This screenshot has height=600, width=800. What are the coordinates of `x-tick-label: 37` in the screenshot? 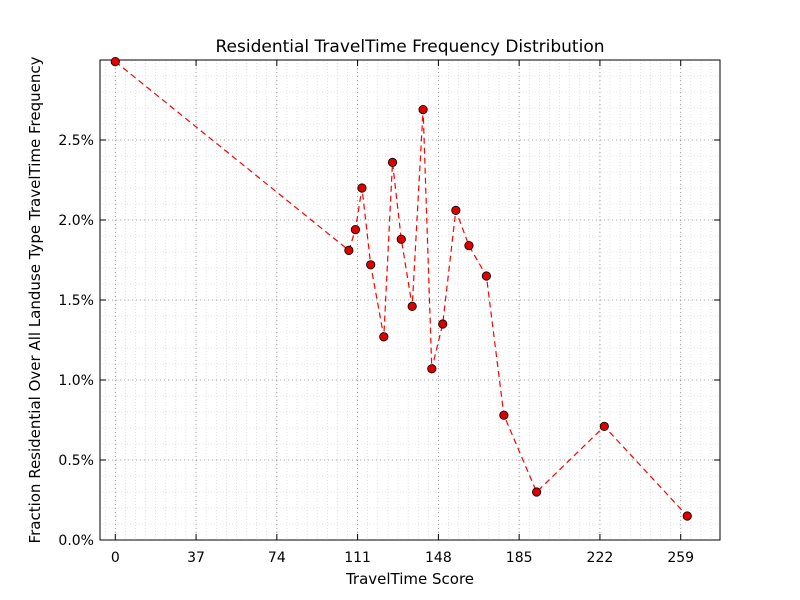 It's located at (196, 558).